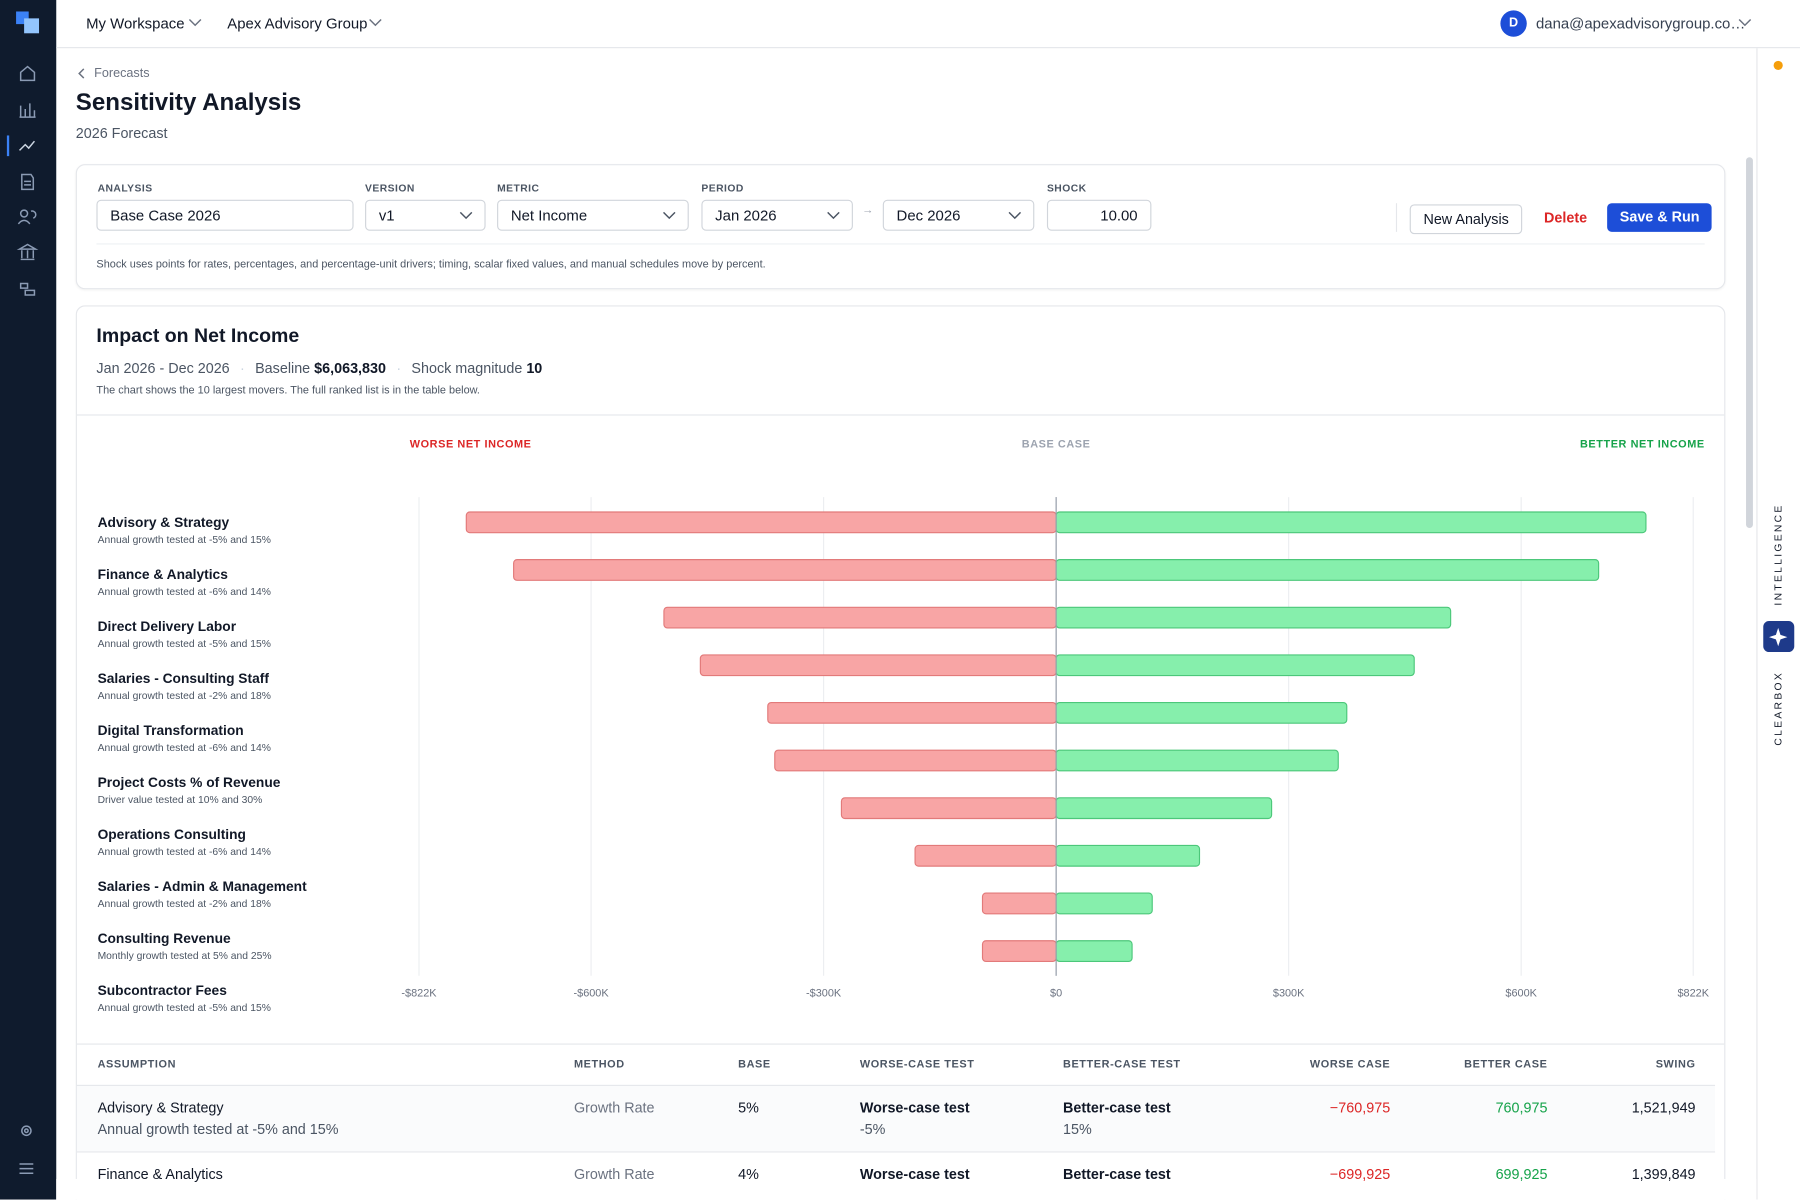 The height and width of the screenshot is (1200, 1800). I want to click on shock-input: 10.00, so click(1099, 215).